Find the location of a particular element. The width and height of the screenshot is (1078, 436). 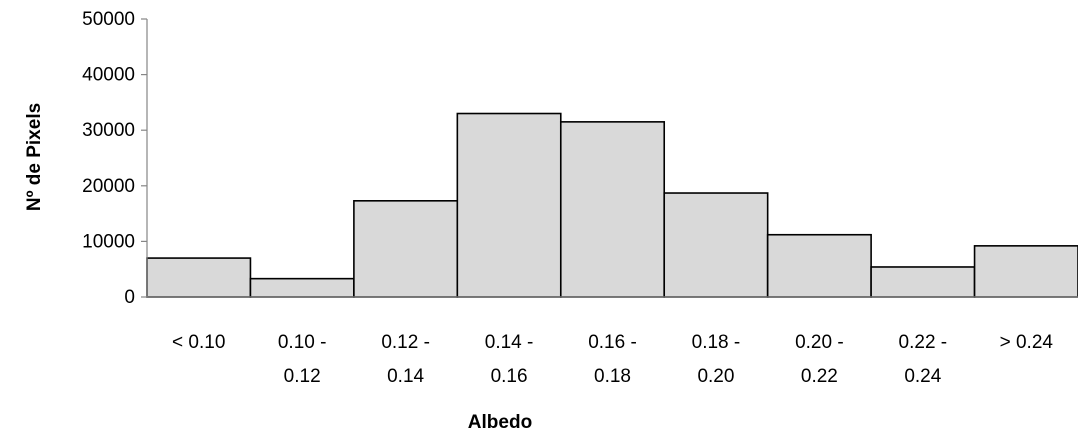

x-tick-label-4: 0.16 -0.18 is located at coordinates (612, 359).